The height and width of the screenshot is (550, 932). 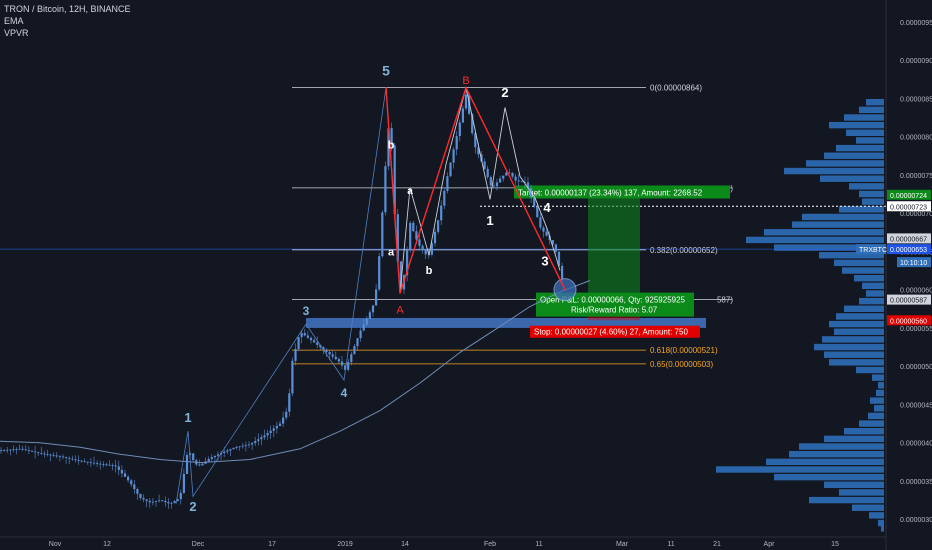 I want to click on profit-zone, so click(x=614, y=247).